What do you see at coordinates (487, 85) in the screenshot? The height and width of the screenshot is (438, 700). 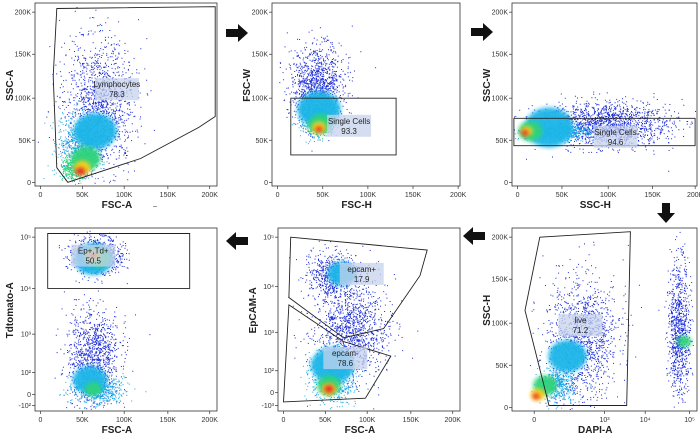 I see `y-axis-label: SSC-W` at bounding box center [487, 85].